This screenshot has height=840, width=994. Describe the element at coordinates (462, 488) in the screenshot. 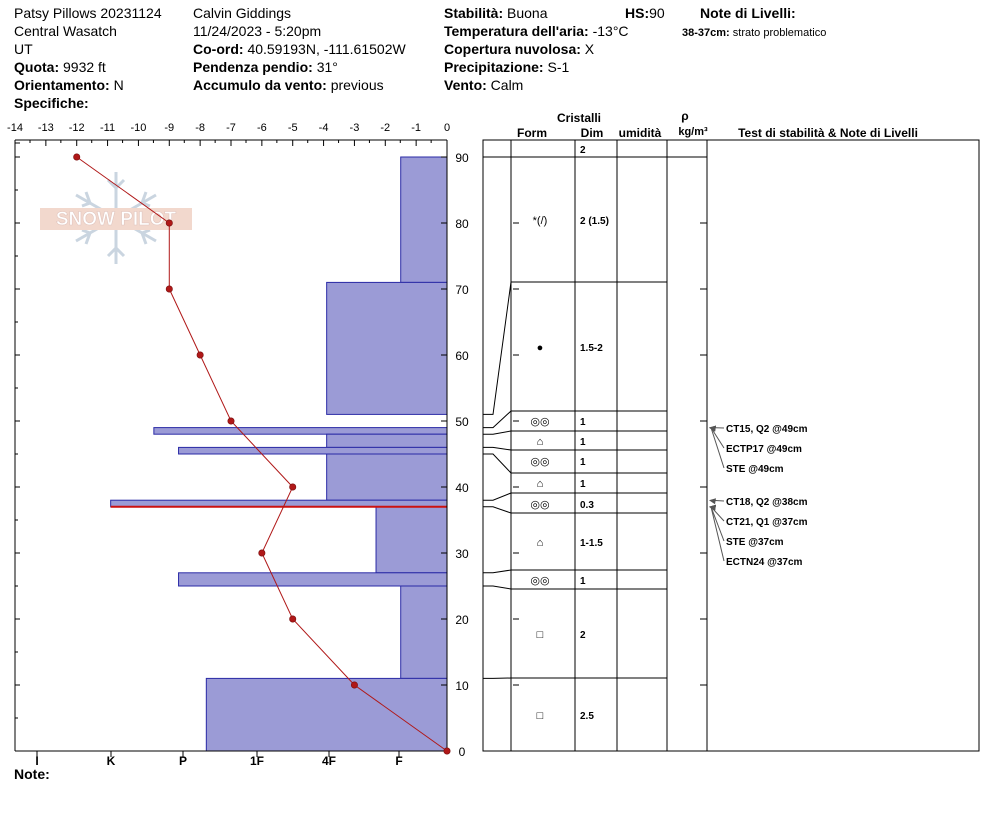

I see `height-tick-label: 40` at that location.